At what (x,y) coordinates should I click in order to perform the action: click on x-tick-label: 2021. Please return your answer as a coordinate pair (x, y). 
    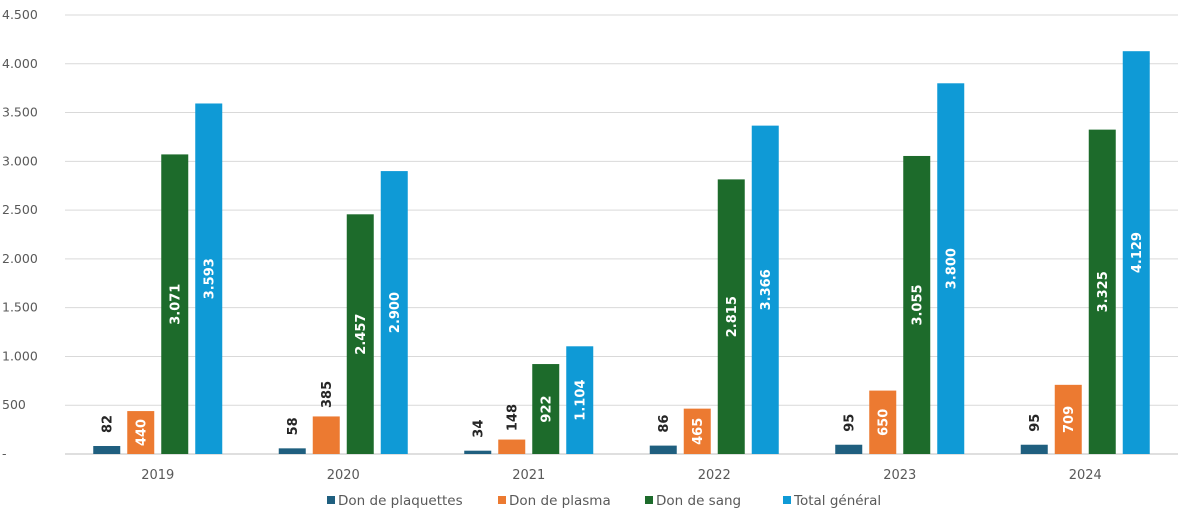
    Looking at the image, I should click on (528, 475).